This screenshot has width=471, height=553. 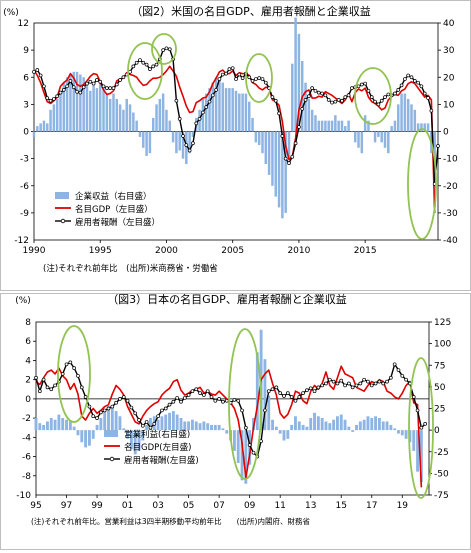 What do you see at coordinates (24, 187) in the screenshot?
I see `left-axis-tick-label: -6` at bounding box center [24, 187].